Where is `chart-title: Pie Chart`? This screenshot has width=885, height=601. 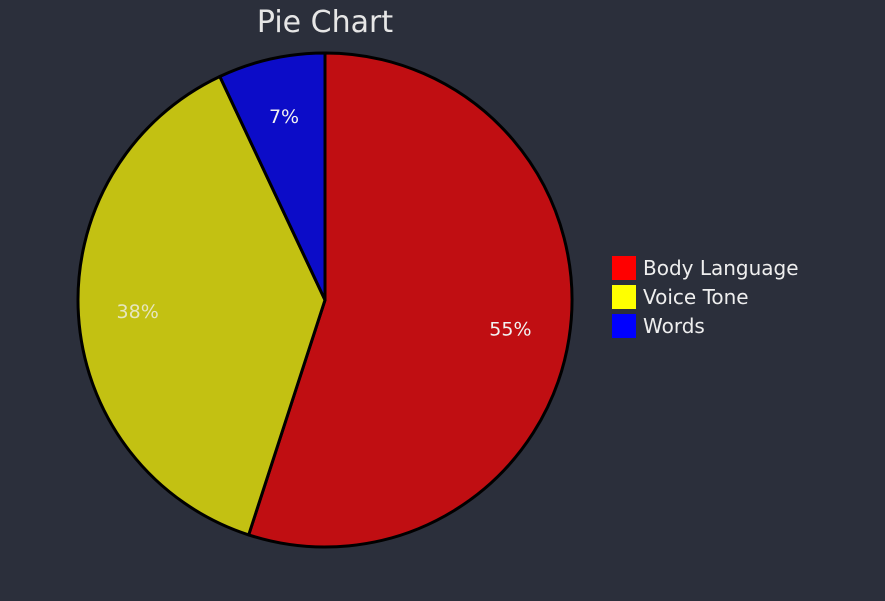
chart-title: Pie Chart is located at coordinates (325, 22).